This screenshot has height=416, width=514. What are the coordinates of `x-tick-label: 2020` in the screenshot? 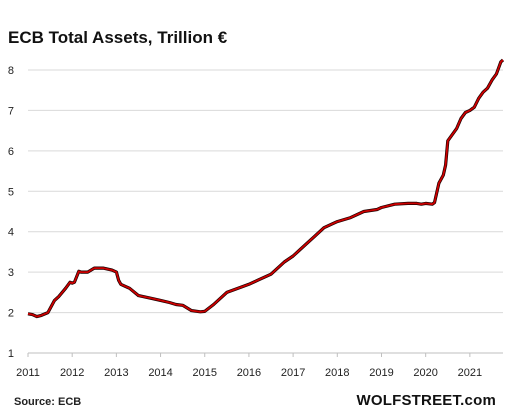 It's located at (425, 373).